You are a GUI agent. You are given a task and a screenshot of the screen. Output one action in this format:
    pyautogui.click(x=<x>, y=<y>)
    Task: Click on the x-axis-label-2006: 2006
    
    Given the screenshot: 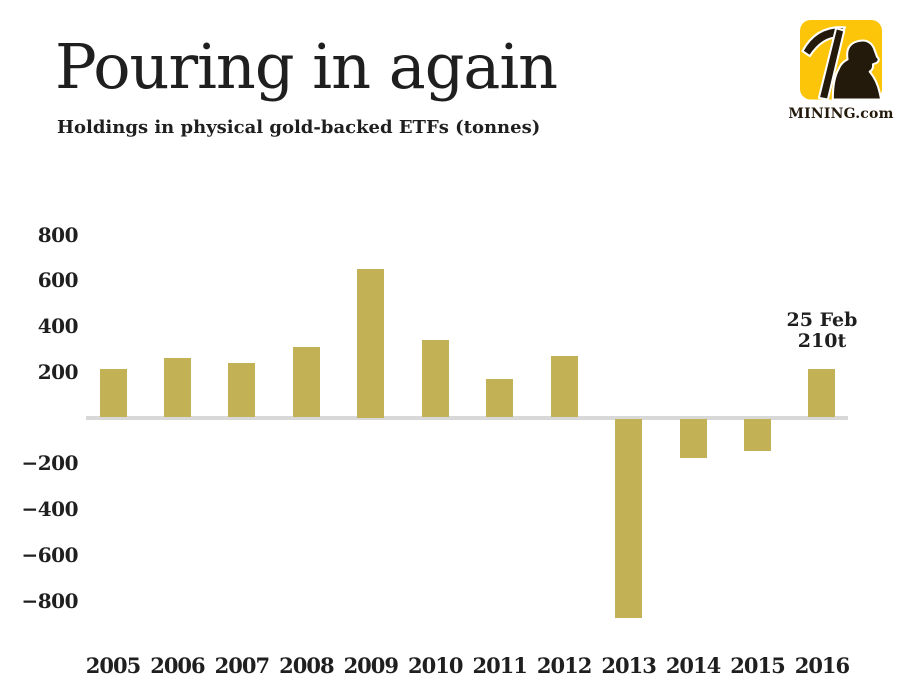 What is the action you would take?
    pyautogui.click(x=177, y=665)
    